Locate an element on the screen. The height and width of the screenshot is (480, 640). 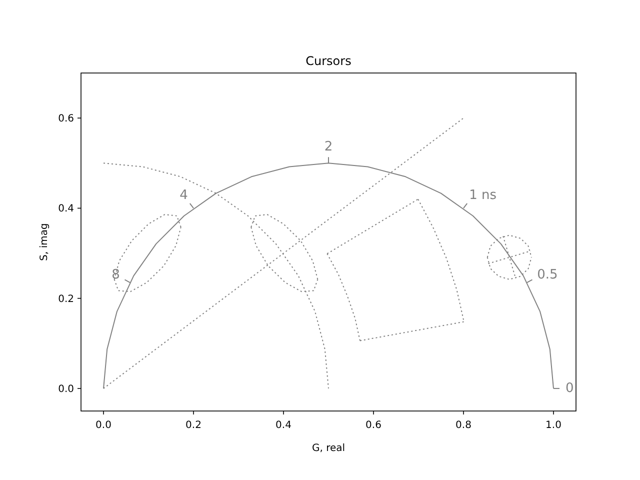
y-axis-title: S, imag is located at coordinates (44, 242).